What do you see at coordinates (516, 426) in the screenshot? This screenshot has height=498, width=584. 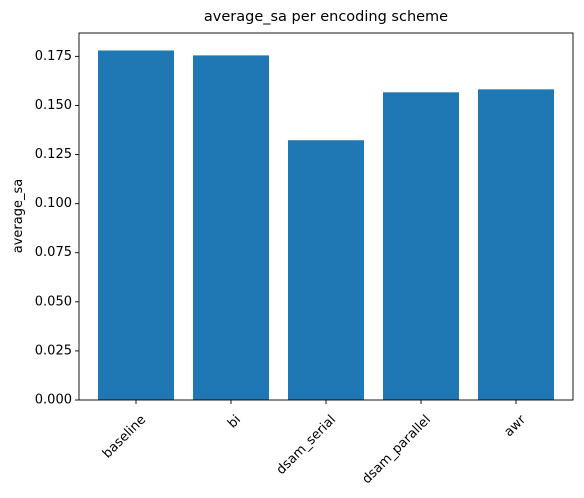 I see `x-tick-label-awr: awr` at bounding box center [516, 426].